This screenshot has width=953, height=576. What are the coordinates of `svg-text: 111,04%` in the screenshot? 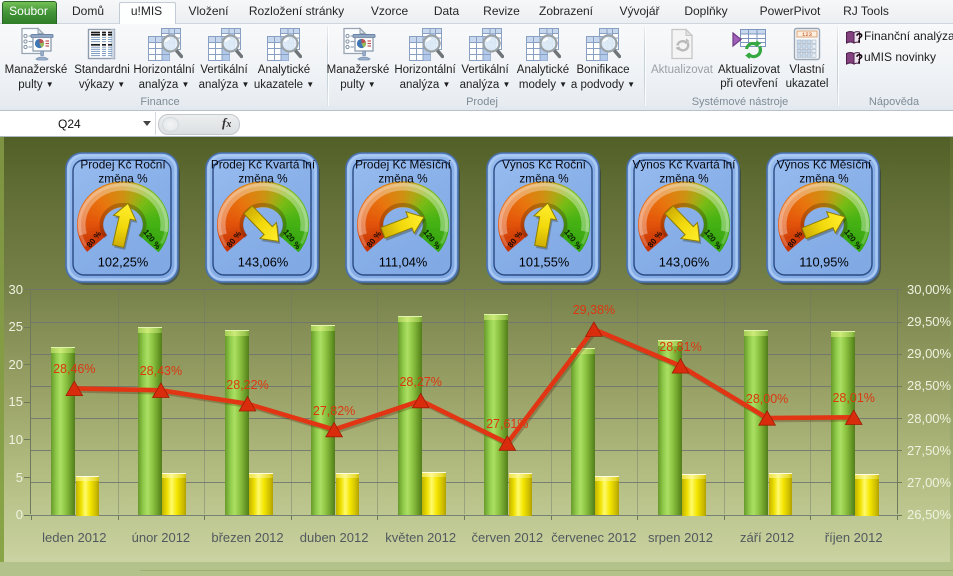 It's located at (403, 262).